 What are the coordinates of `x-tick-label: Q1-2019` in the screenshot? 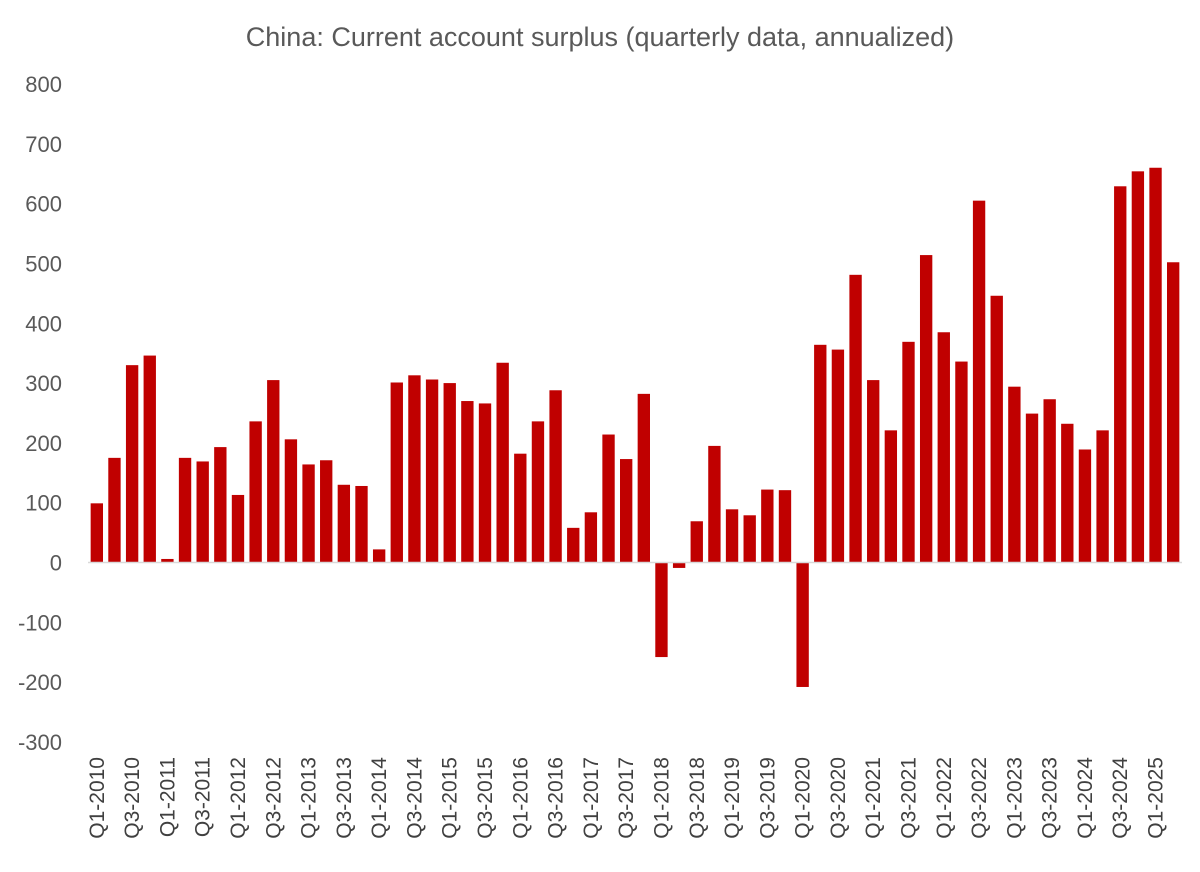 It's located at (732, 798).